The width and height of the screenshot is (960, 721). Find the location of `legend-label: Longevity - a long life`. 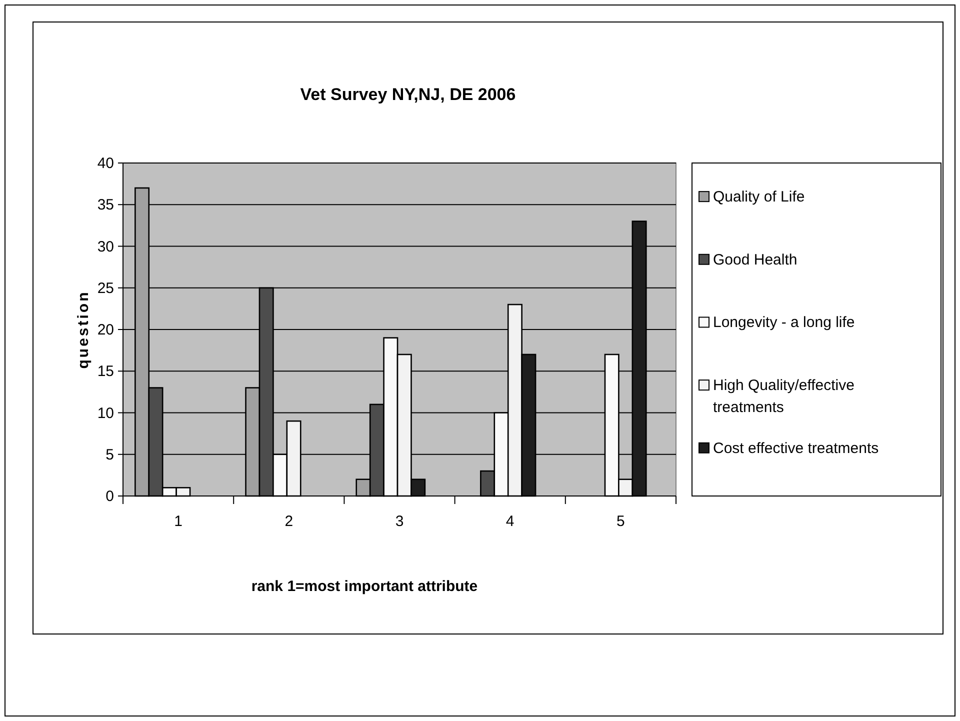

legend-label: Longevity - a long life is located at coordinates (784, 323).